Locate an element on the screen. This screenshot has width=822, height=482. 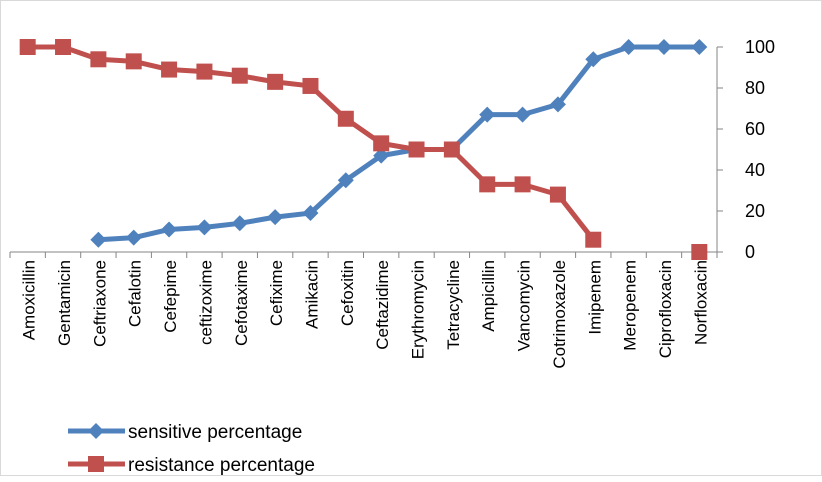
x-tick-label: Norfloxacin is located at coordinates (700, 302).